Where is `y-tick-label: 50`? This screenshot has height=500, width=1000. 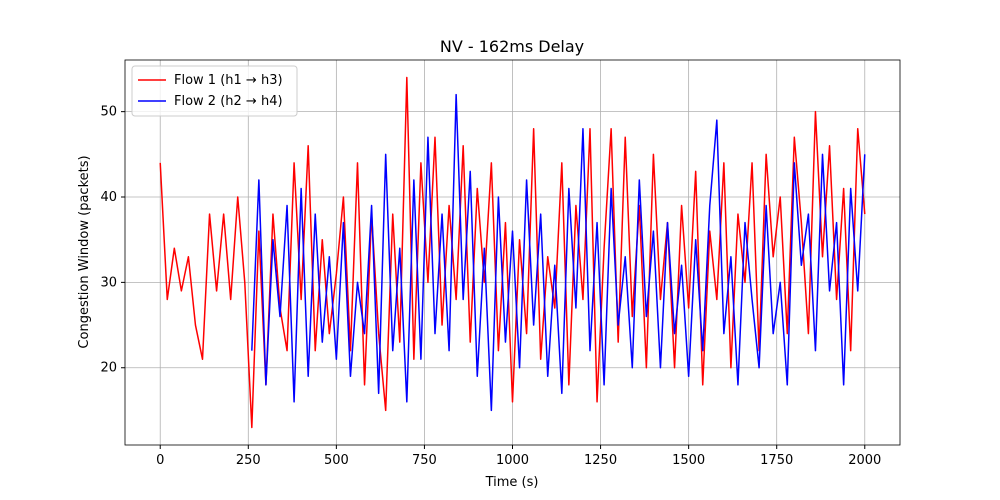
y-tick-label: 50 is located at coordinates (108, 112).